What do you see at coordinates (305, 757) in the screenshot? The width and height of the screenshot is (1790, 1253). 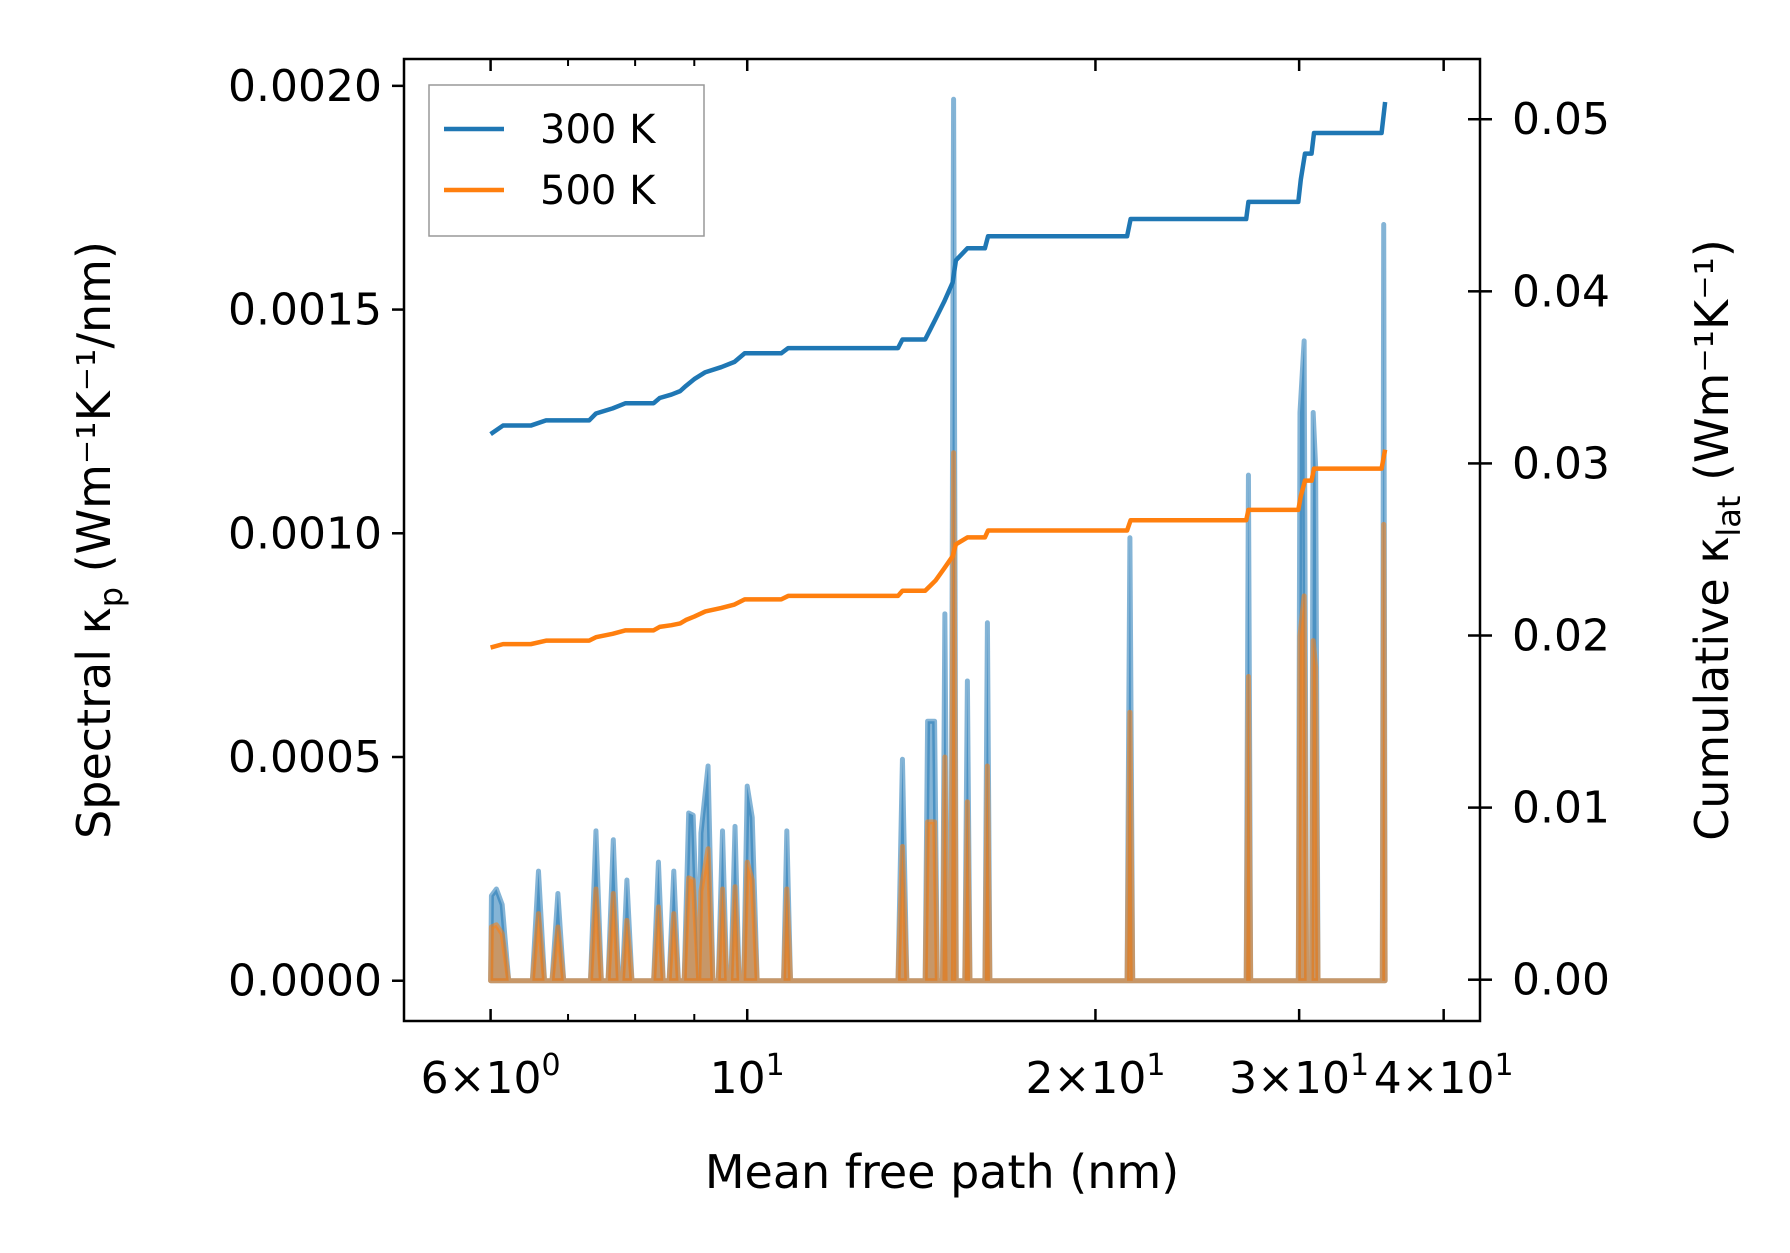 I see `y-left-tick-label: 0.0005` at bounding box center [305, 757].